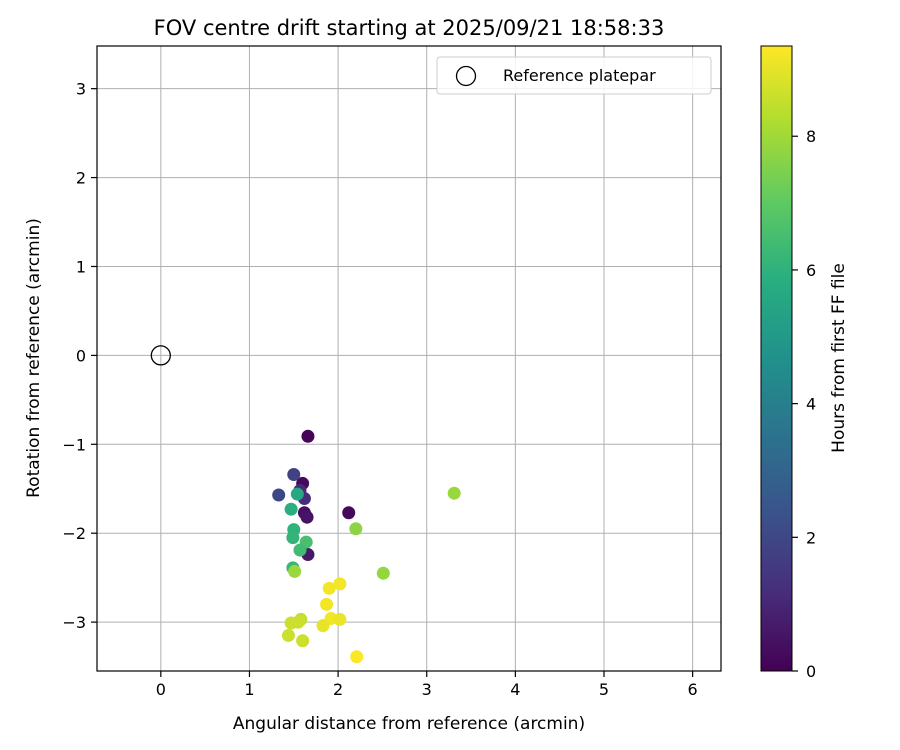  Describe the element at coordinates (811, 270) in the screenshot. I see `colorbar-tick-label: 6` at that location.